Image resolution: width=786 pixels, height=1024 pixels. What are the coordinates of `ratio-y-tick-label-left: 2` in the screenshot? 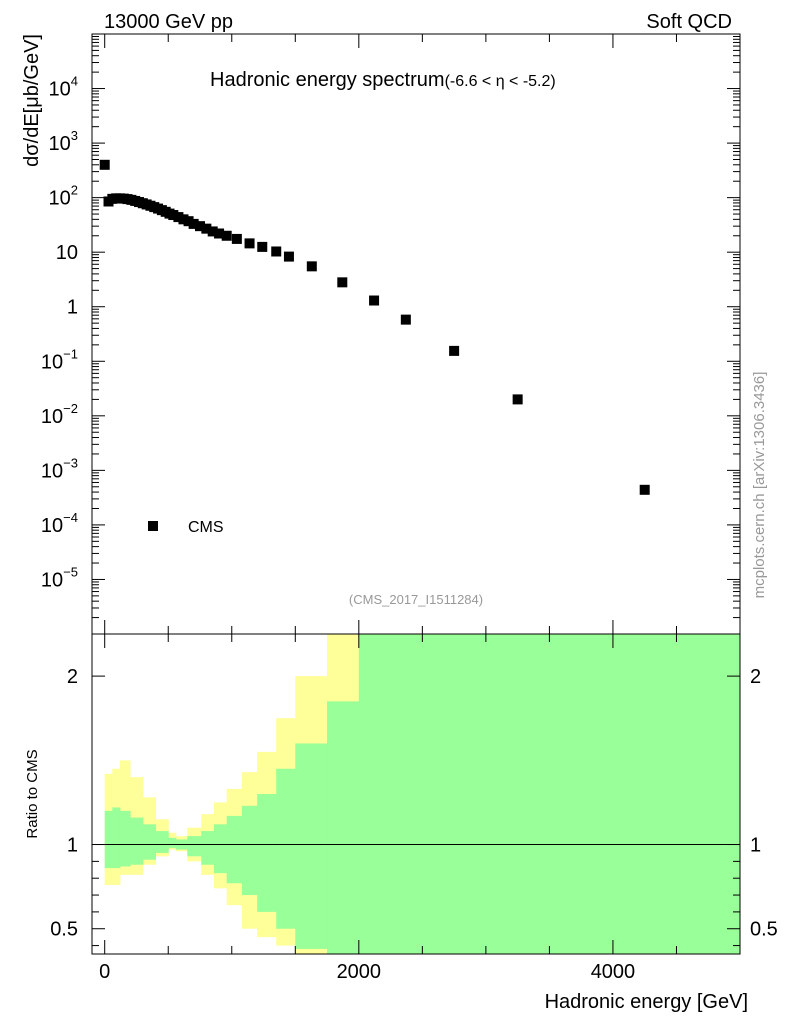 It's located at (72, 677).